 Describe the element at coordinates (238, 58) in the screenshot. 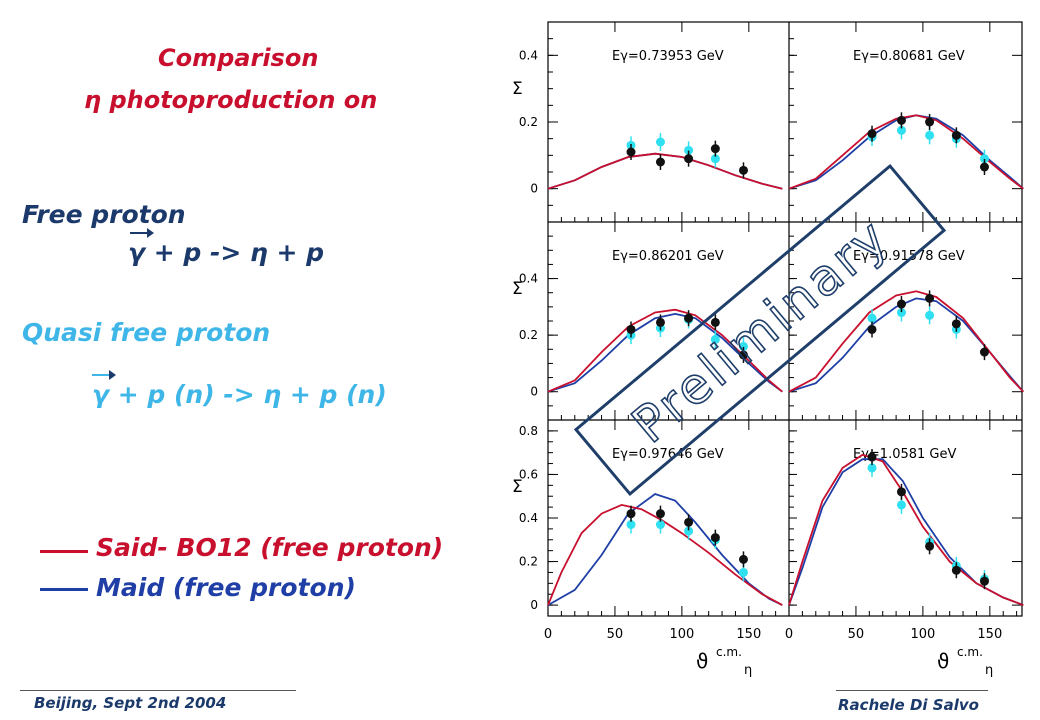

I see `slide-title: Comparison` at that location.